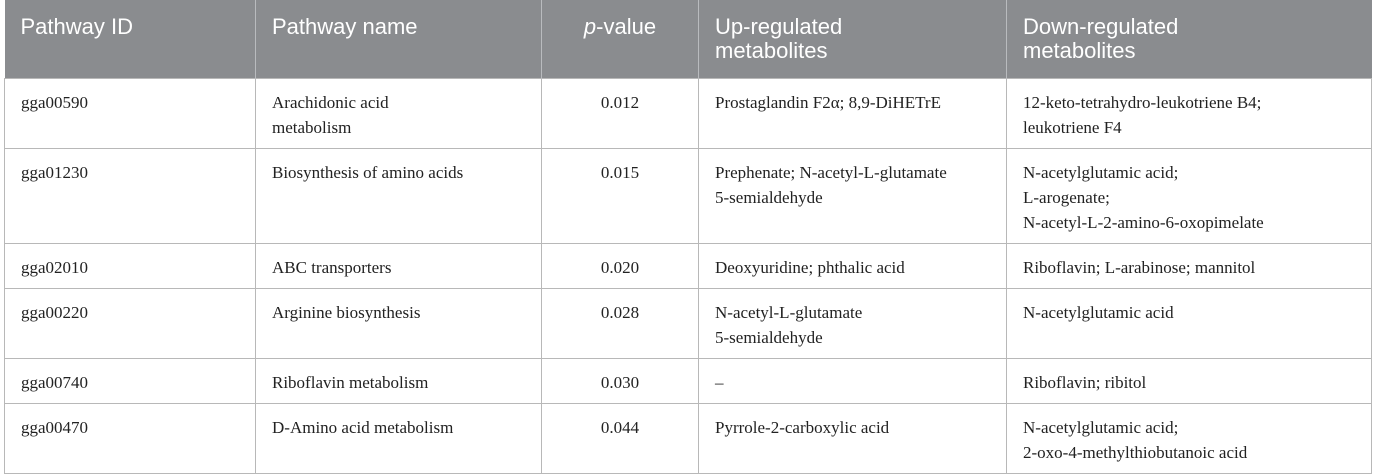 This screenshot has width=1375, height=474. Describe the element at coordinates (1142, 102) in the screenshot. I see `cell-text-line: 12-keto-tetrahydro-leukotriene B4;` at that location.